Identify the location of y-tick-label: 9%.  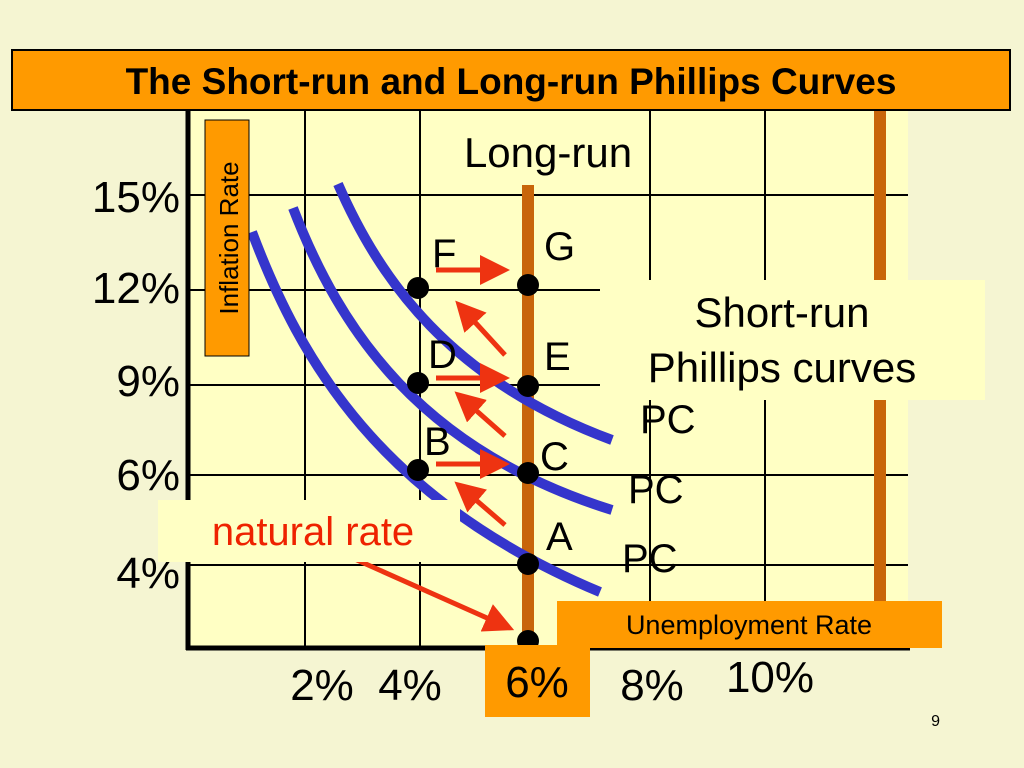
(148, 381).